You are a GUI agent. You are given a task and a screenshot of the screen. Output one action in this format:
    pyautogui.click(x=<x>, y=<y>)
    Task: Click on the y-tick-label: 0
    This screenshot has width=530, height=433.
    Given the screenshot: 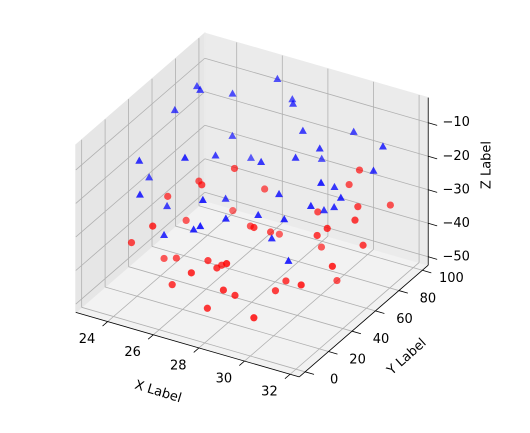 What is the action you would take?
    pyautogui.click(x=334, y=380)
    